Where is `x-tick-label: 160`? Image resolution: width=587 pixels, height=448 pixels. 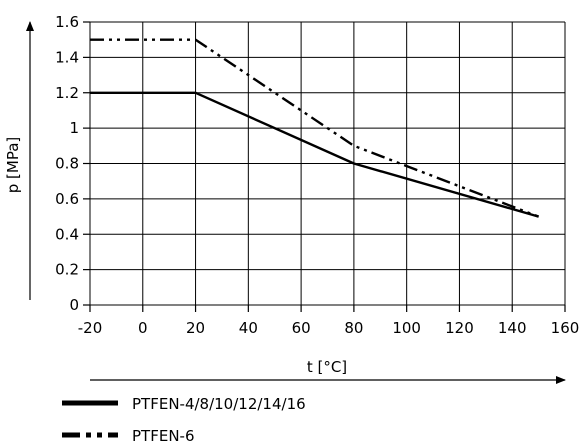
x-tick-label: 160 is located at coordinates (565, 328).